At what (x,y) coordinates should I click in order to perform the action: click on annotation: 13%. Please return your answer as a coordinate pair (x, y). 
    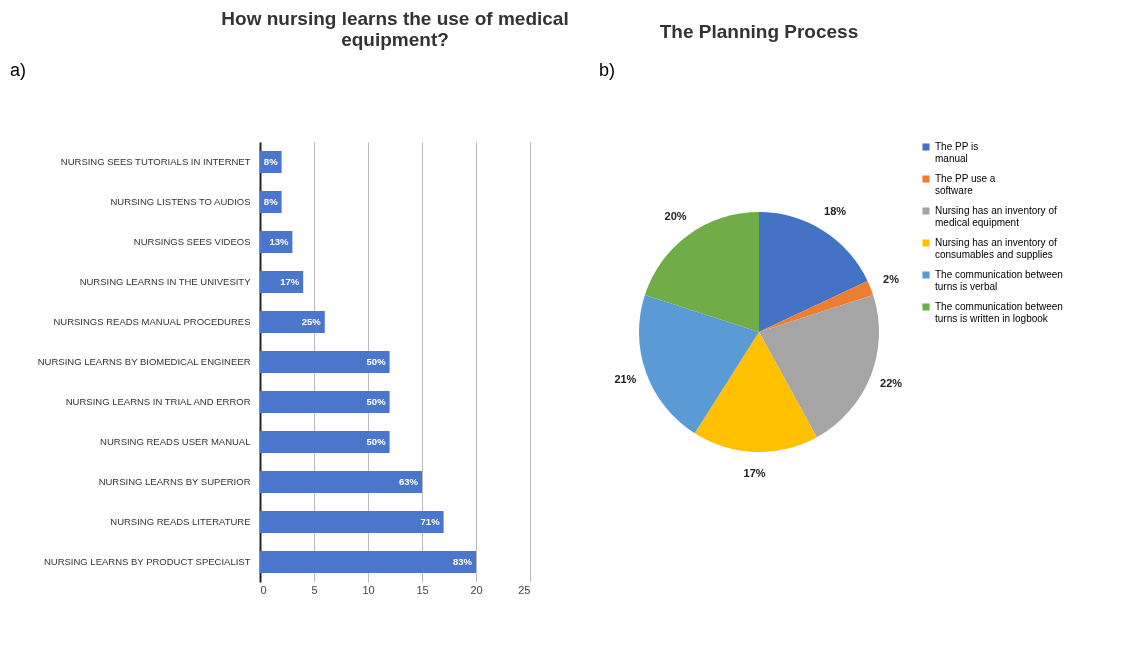
    Looking at the image, I should click on (279, 241).